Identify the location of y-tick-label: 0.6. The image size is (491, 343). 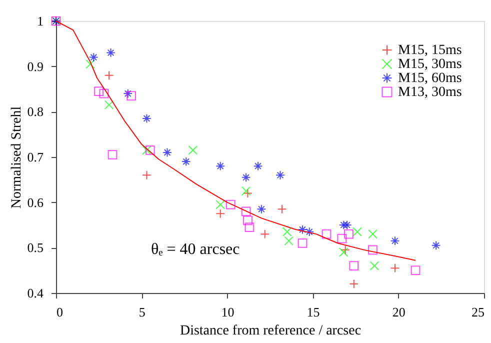
(35, 202).